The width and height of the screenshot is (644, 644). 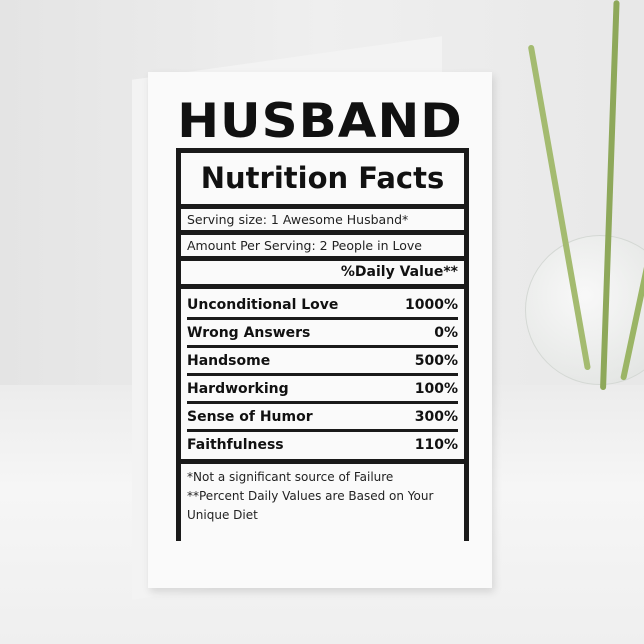 What do you see at coordinates (446, 333) in the screenshot?
I see `nutrient-value: 0%` at bounding box center [446, 333].